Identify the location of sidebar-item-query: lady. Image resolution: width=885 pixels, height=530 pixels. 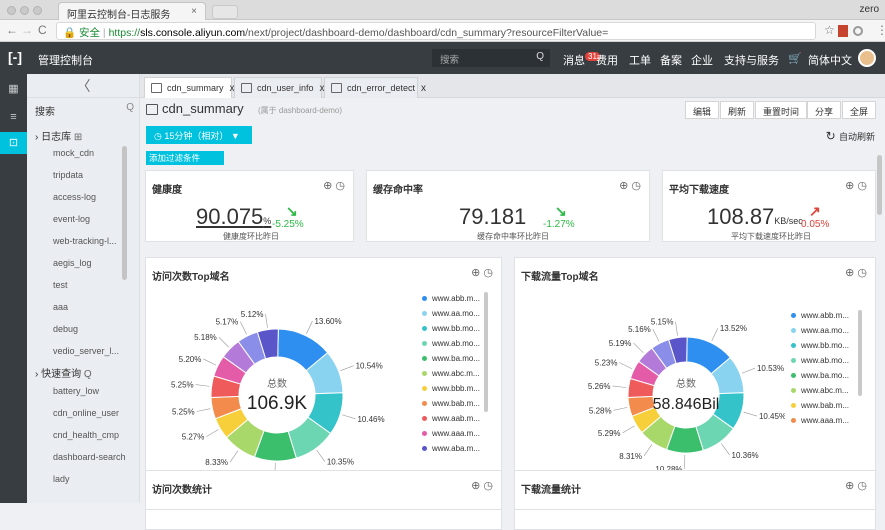
(77, 479).